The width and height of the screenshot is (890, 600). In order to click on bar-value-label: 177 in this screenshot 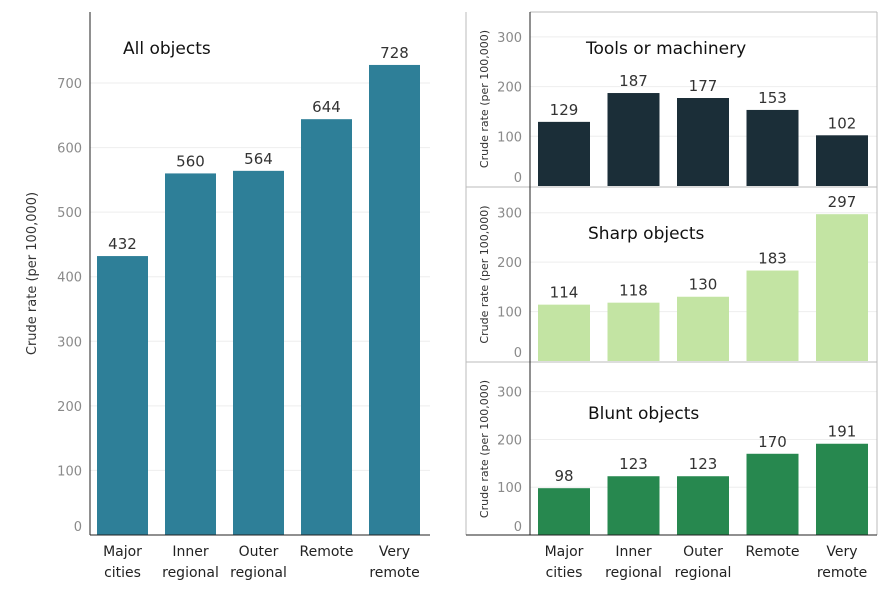, I will do `click(703, 86)`.